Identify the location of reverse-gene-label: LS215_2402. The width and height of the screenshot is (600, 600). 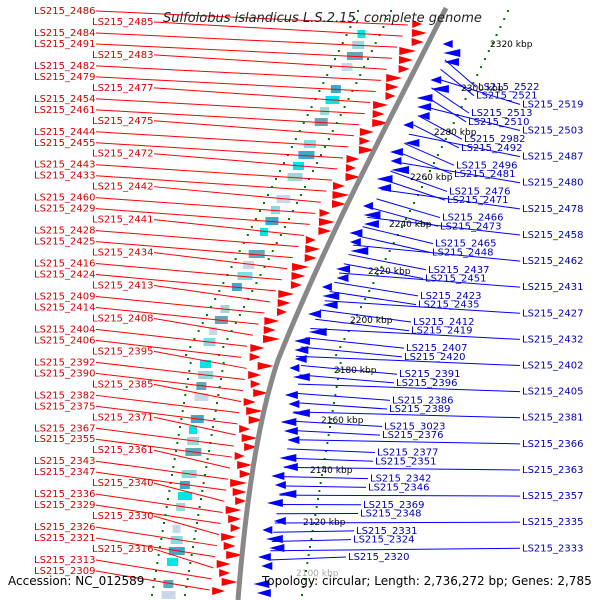
(552, 366).